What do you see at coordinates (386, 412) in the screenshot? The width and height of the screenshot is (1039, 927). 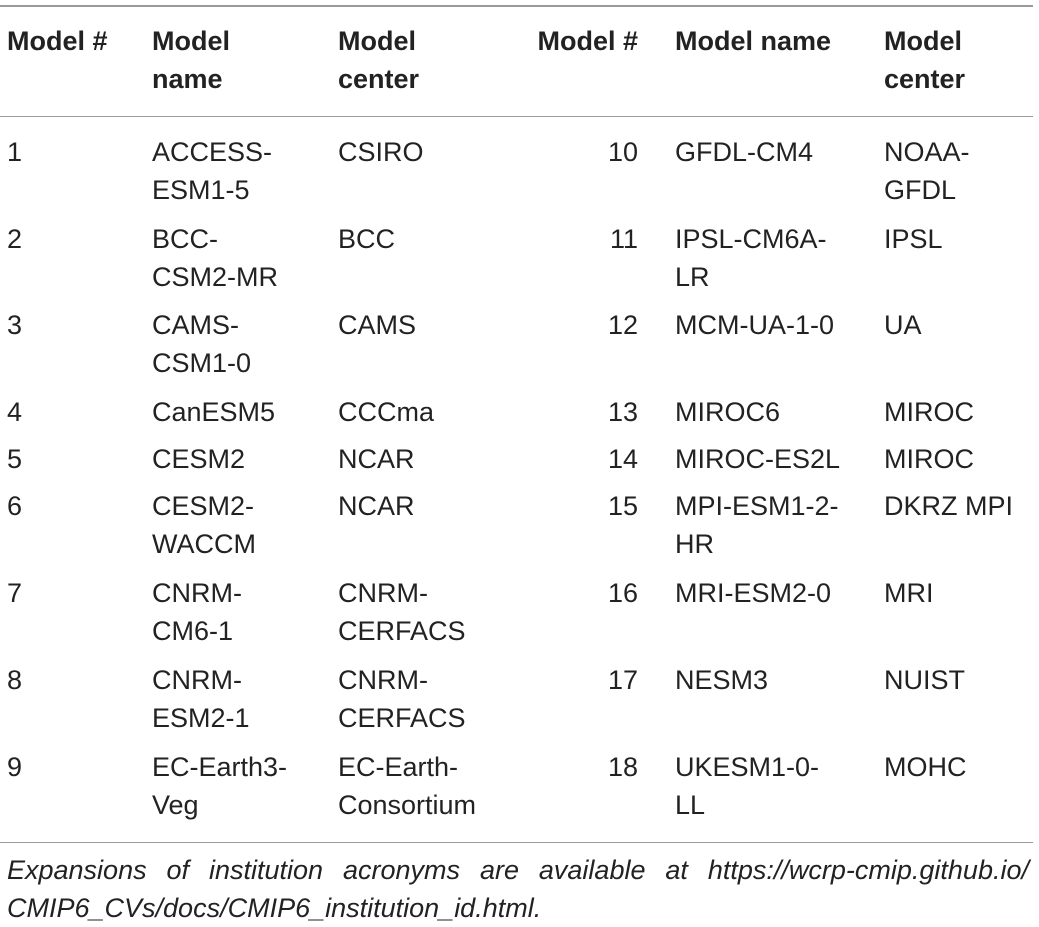 I see `model-center-cell: CCCma` at bounding box center [386, 412].